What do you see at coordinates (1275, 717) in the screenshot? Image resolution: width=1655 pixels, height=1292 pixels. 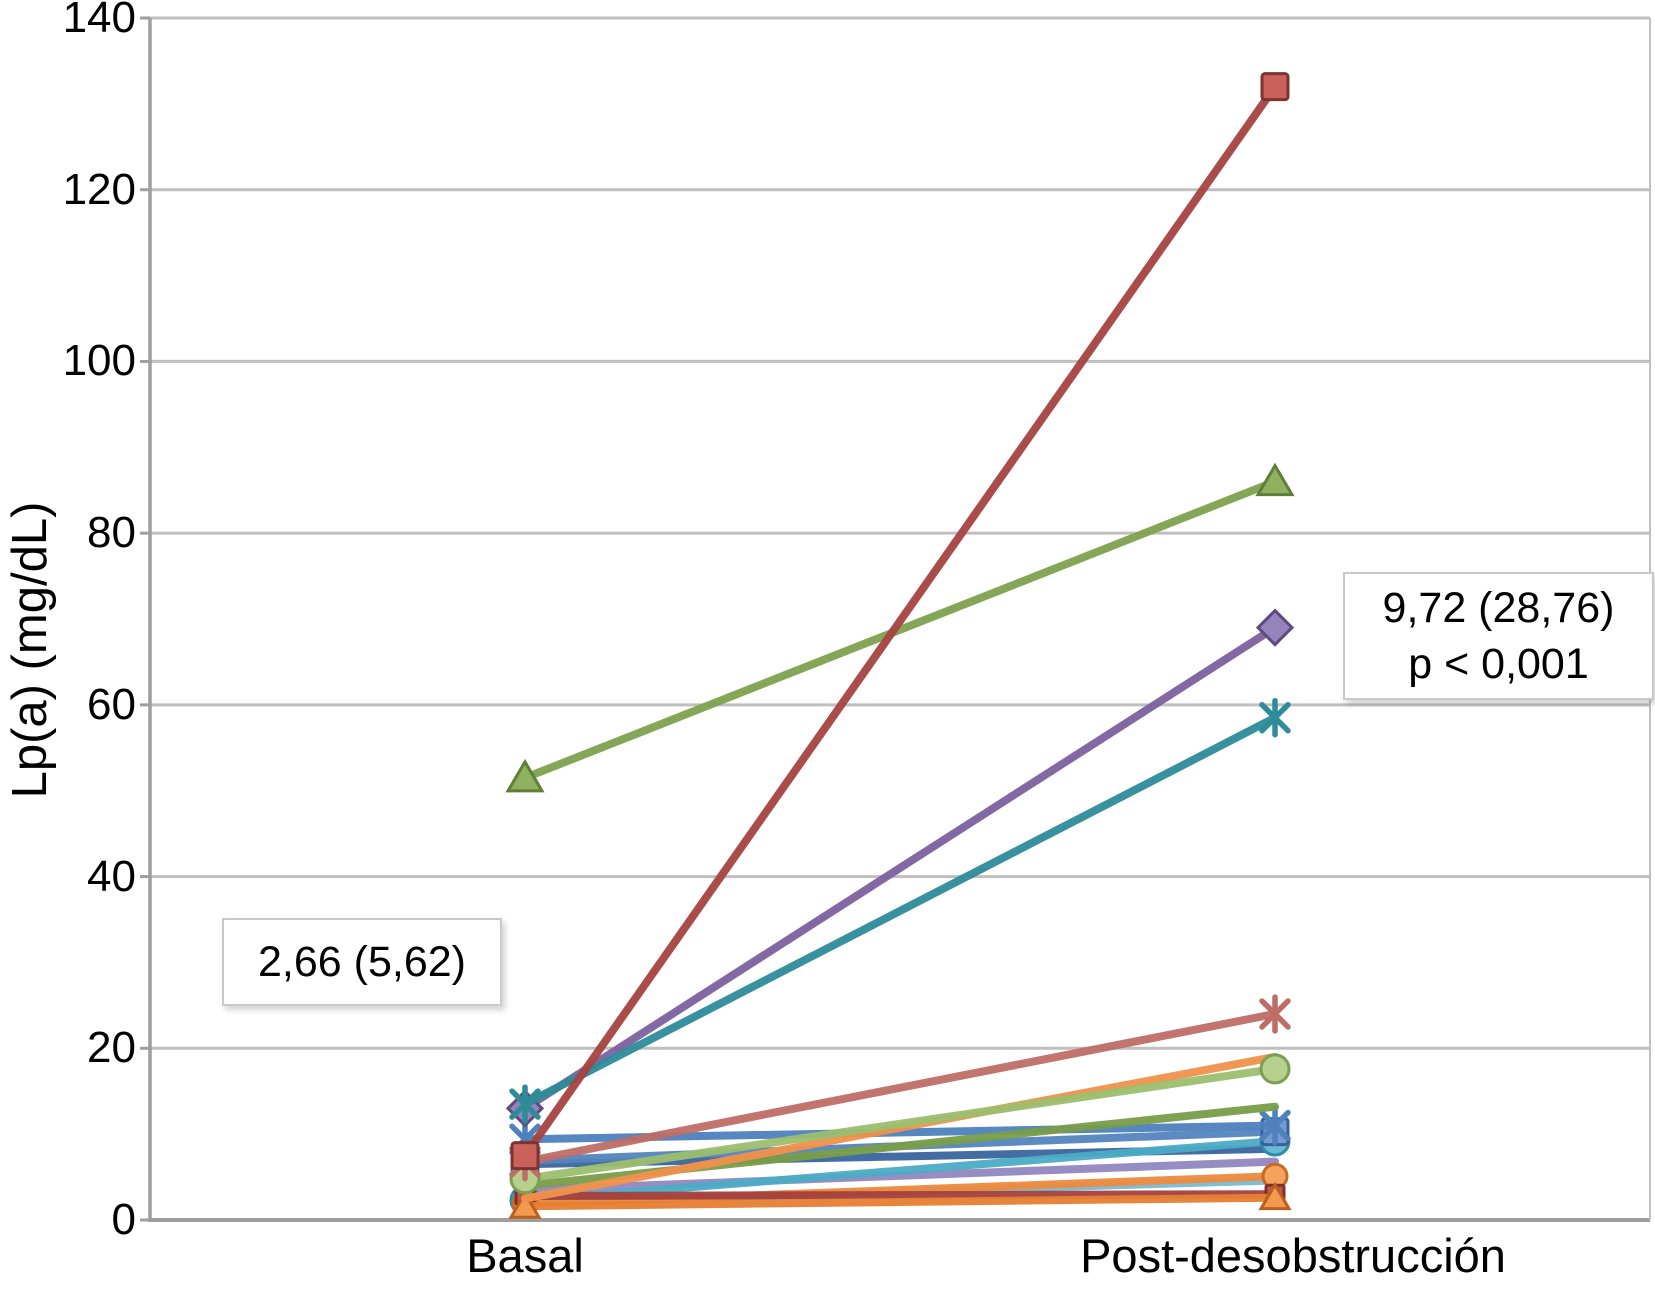 I see `marker-patient-teal-post-star` at bounding box center [1275, 717].